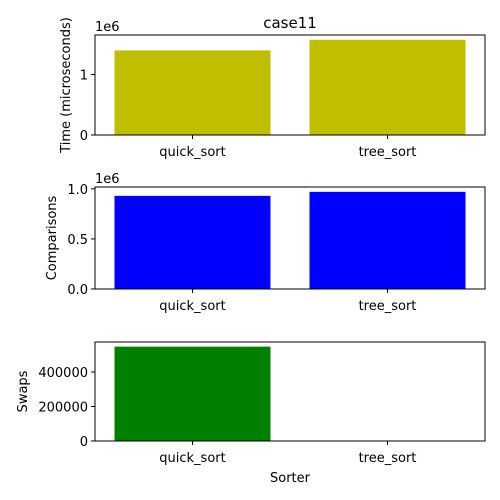  I want to click on y-tick-label: 1, so click(84, 76).